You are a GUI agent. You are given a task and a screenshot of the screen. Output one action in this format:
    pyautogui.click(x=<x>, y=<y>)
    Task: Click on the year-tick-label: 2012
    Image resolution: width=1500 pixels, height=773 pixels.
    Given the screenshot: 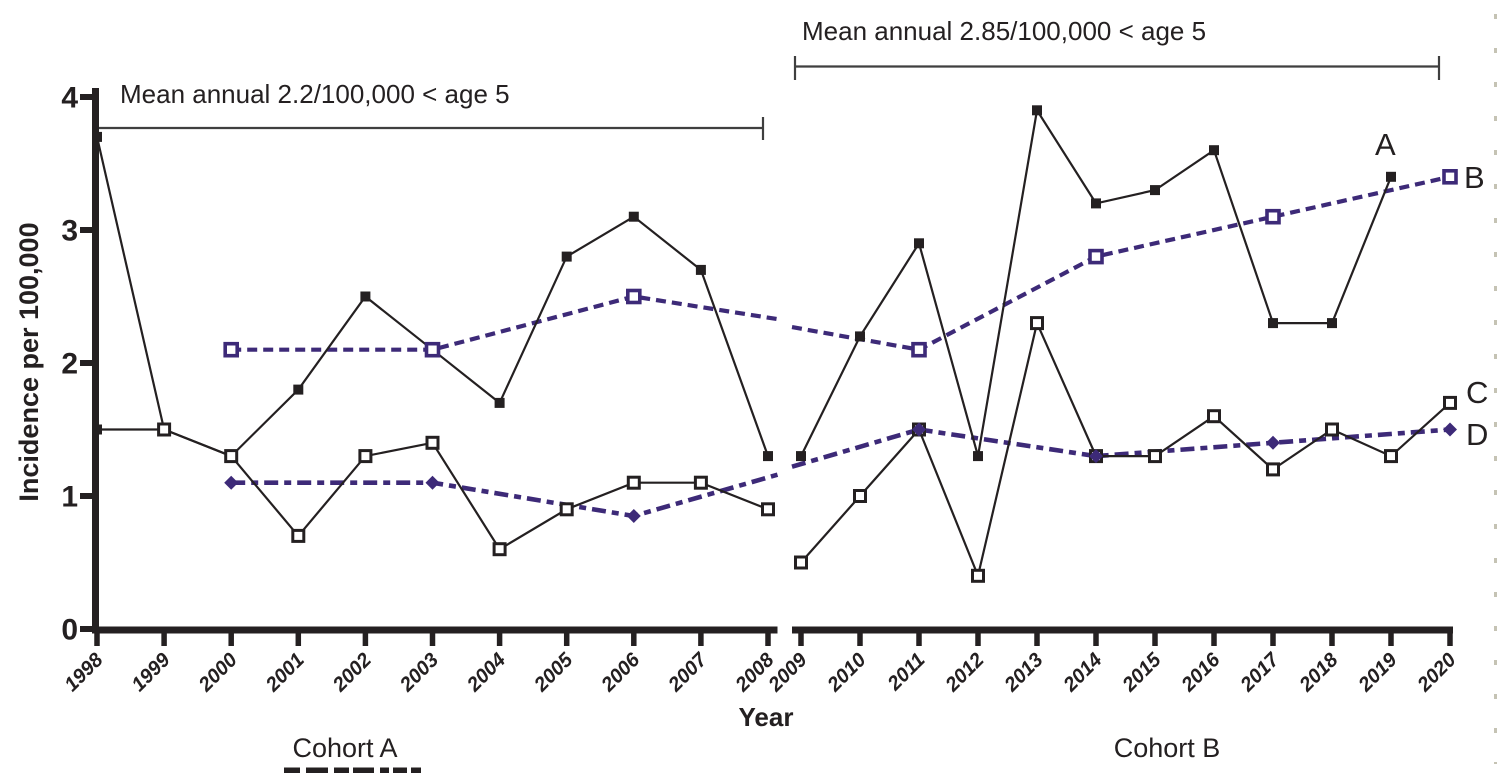 What is the action you would take?
    pyautogui.click(x=965, y=673)
    